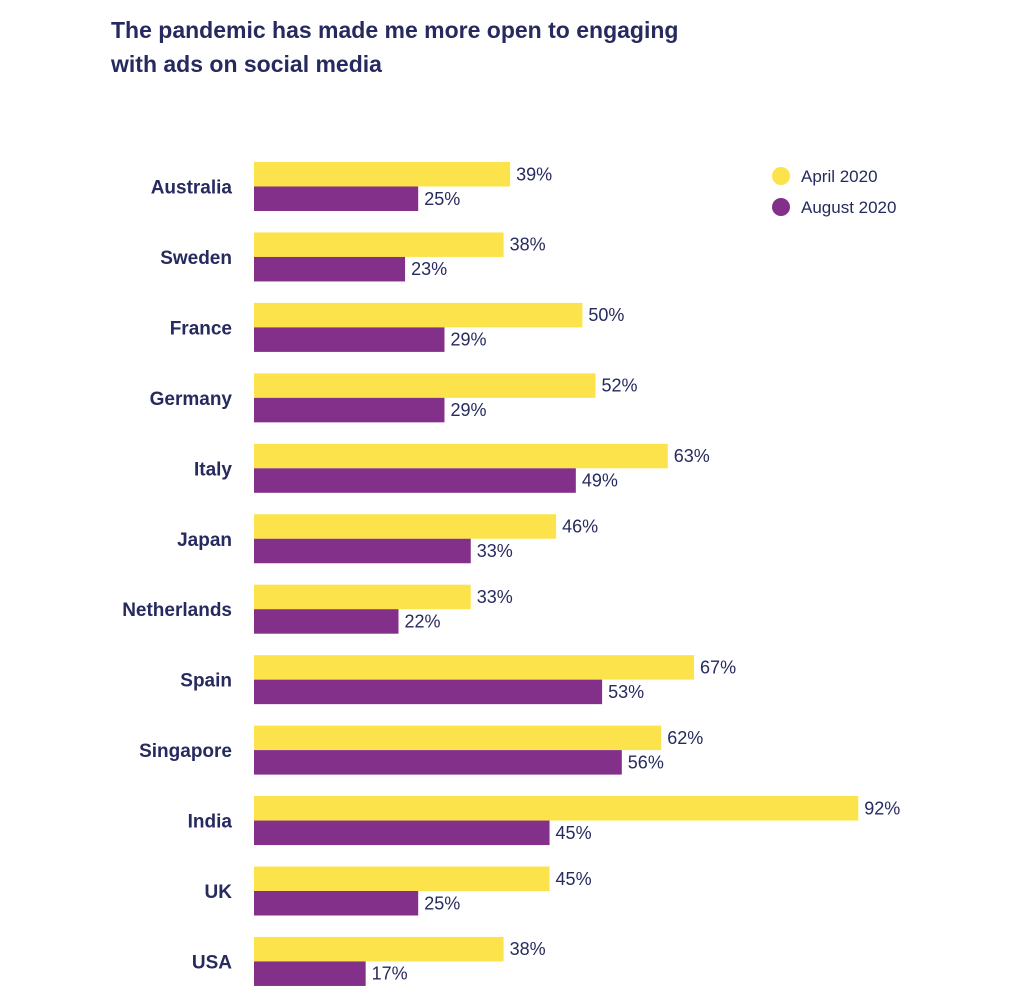 This screenshot has height=1007, width=1024. What do you see at coordinates (402, 878) in the screenshot?
I see `bar-april-2020-uk` at bounding box center [402, 878].